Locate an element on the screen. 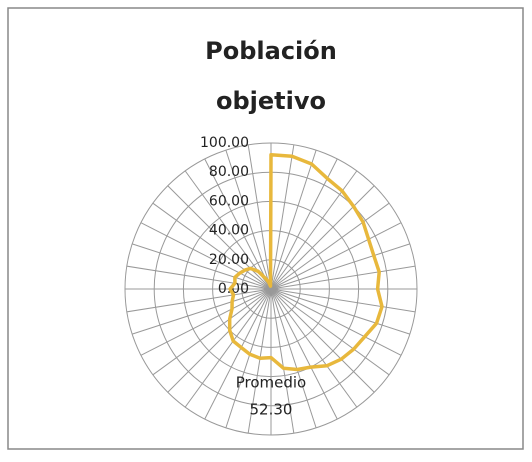 The height and width of the screenshot is (462, 532). y-tick-label: 0.00 is located at coordinates (233, 289).